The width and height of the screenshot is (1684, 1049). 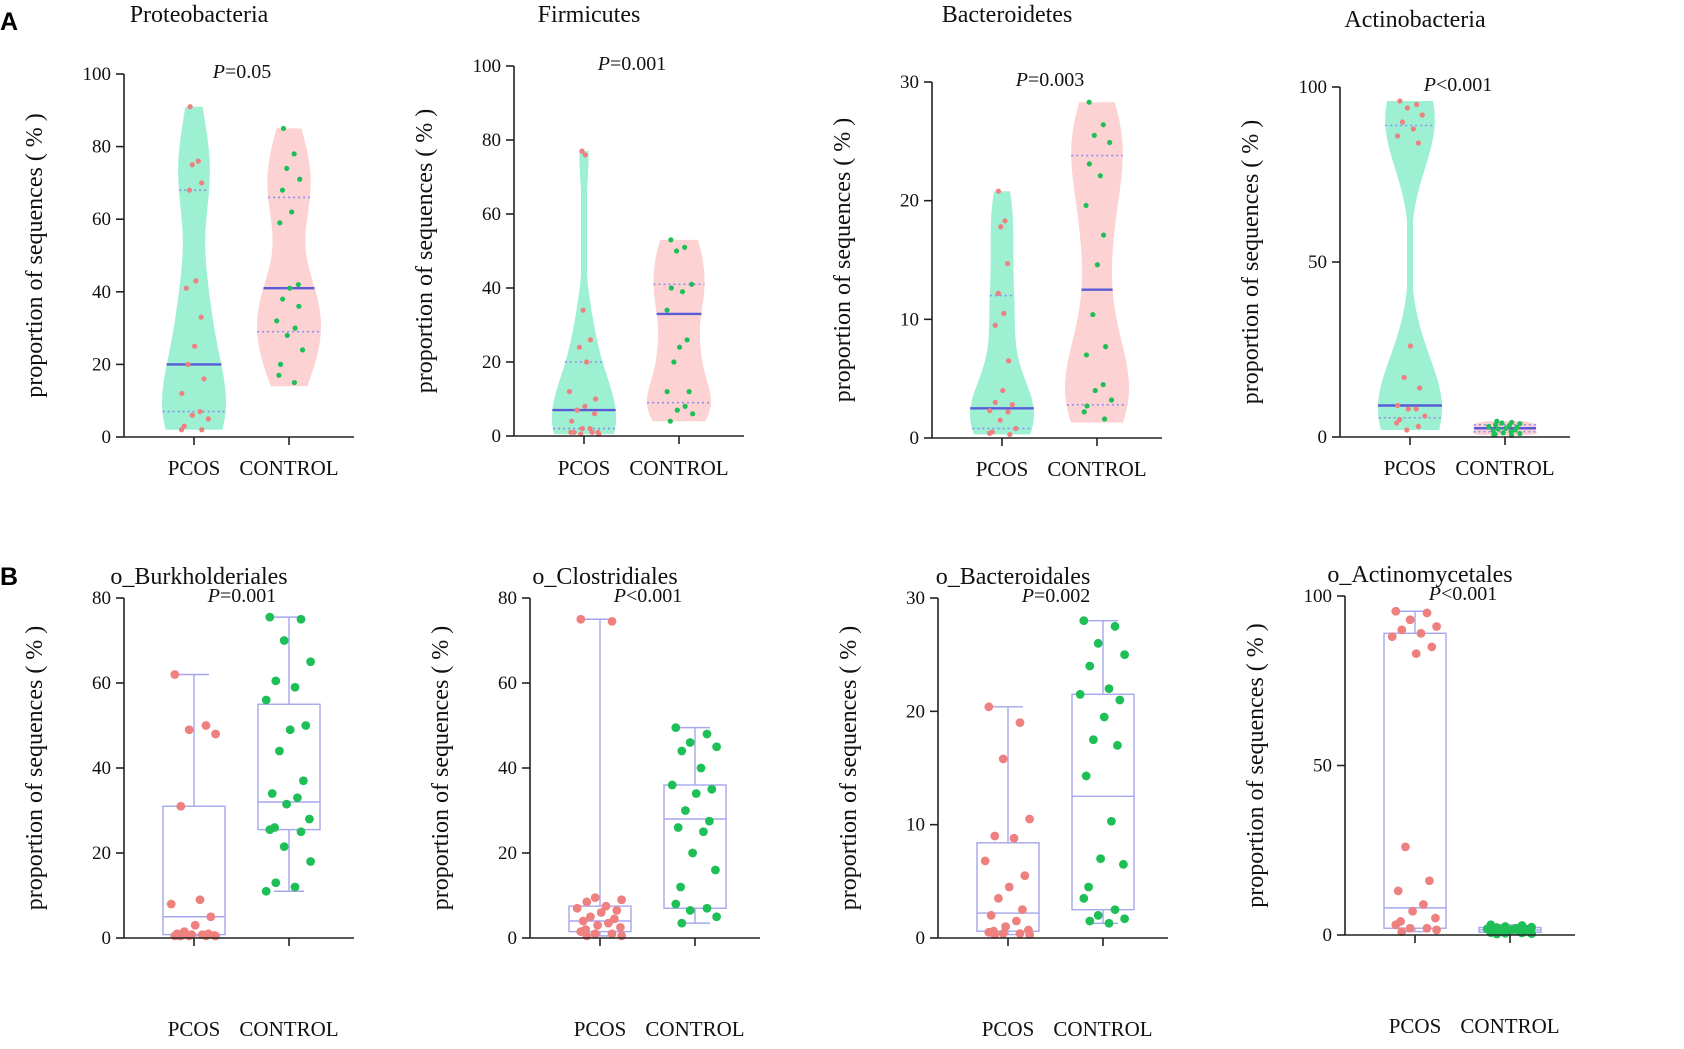 I want to click on y-tick-label: 0, so click(x=107, y=938).